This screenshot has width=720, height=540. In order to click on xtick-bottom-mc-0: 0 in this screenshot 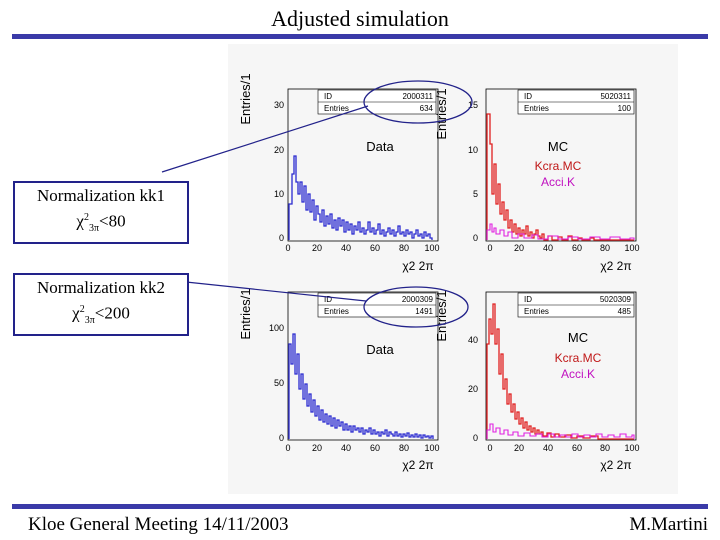, I will do `click(489, 448)`.